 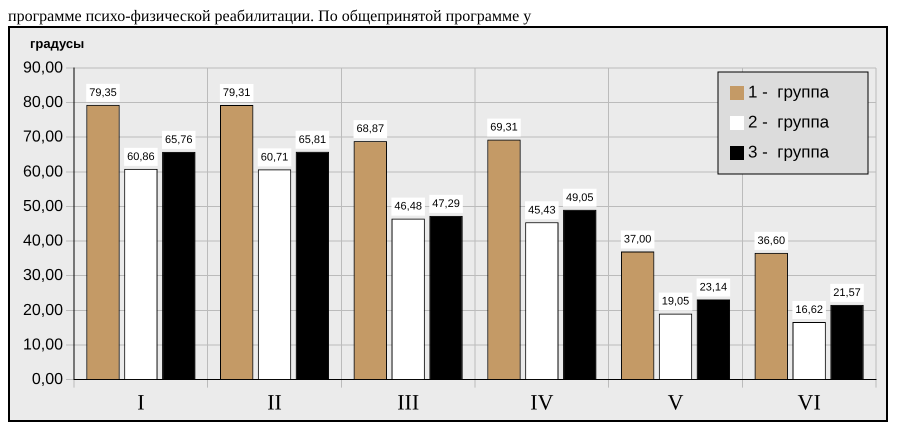 What do you see at coordinates (580, 198) in the screenshot?
I see `data-label: 49,05` at bounding box center [580, 198].